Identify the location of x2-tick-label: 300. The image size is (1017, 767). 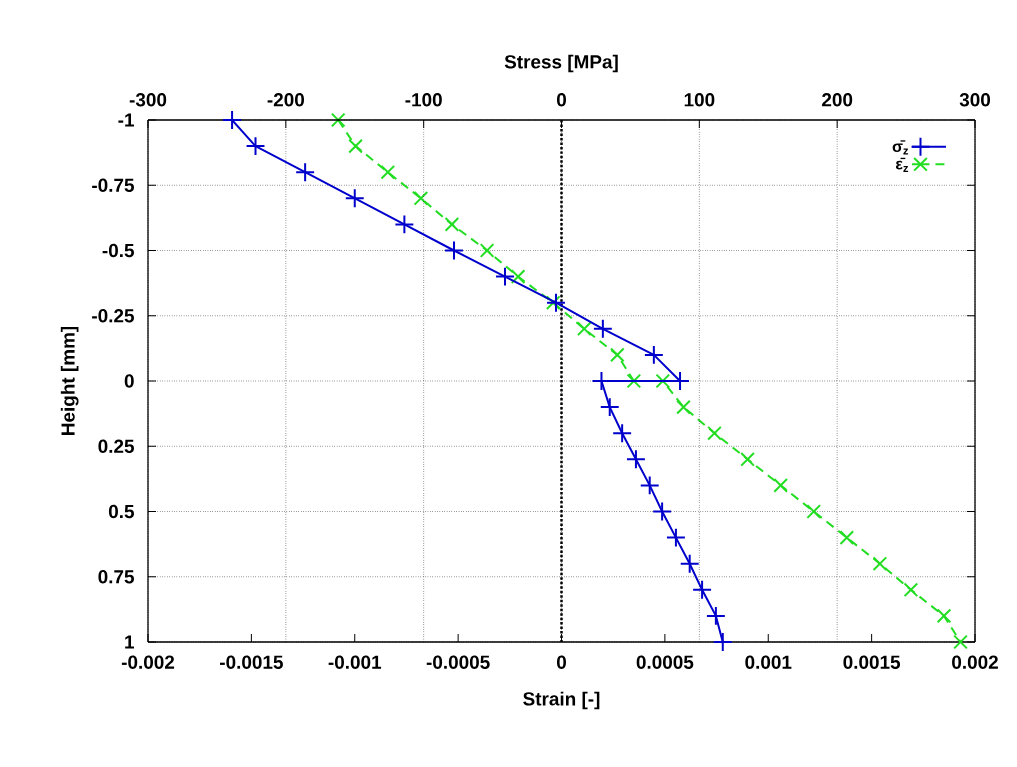
(975, 100).